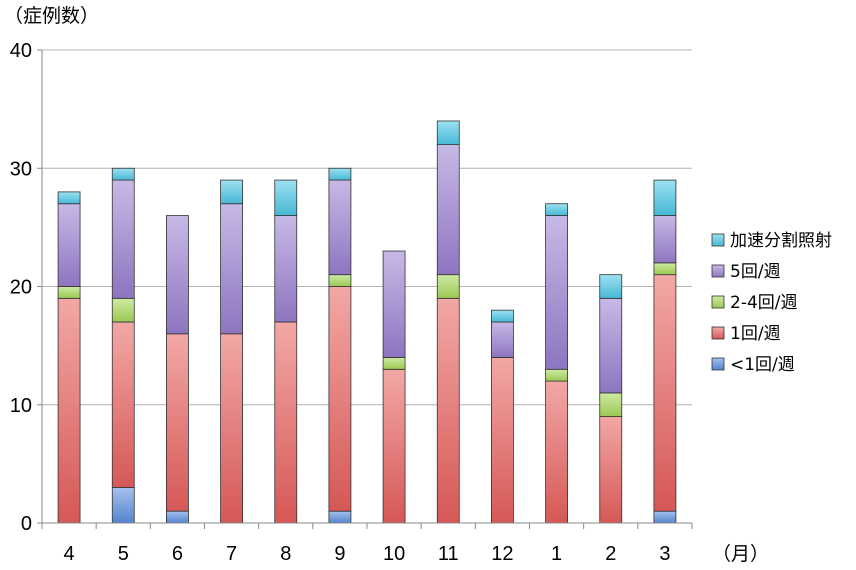 This screenshot has height=570, width=856. Describe the element at coordinates (664, 554) in the screenshot. I see `x-tick-label: 3` at that location.